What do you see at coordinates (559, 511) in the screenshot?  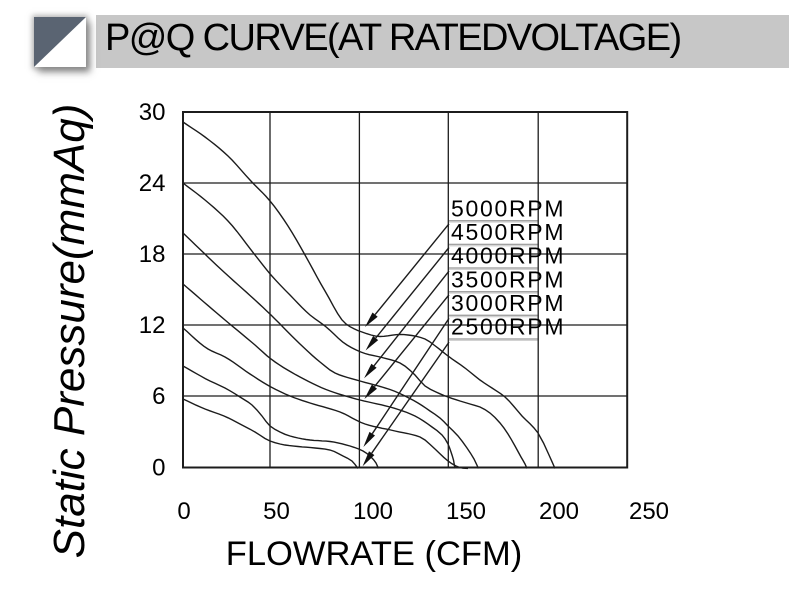 I see `svg-text: 200` at bounding box center [559, 511].